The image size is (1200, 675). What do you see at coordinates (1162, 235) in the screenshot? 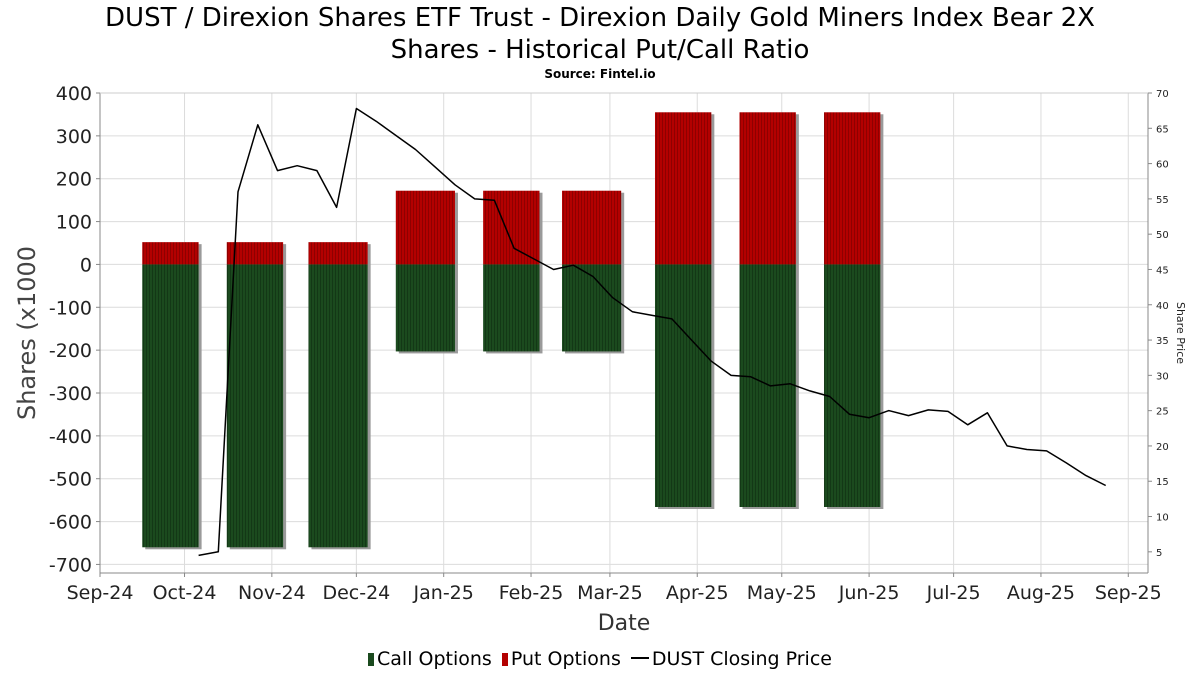
I see `y2-tick-label: 50` at bounding box center [1162, 235].